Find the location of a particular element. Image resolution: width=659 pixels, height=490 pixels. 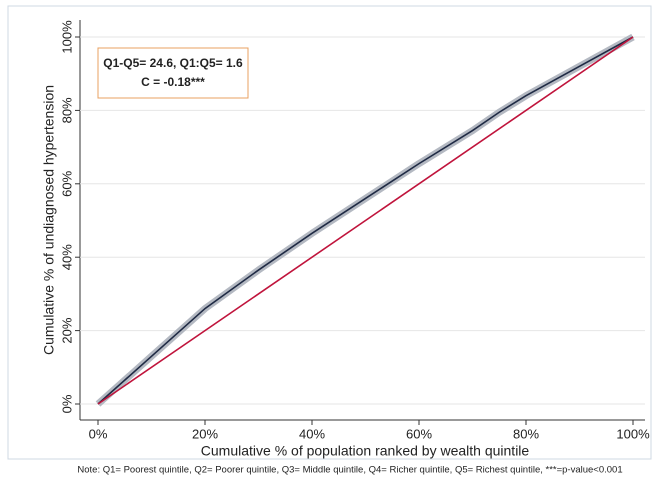

y-axis-label: Cumulative % of undiagnosed hypertension is located at coordinates (49, 220).